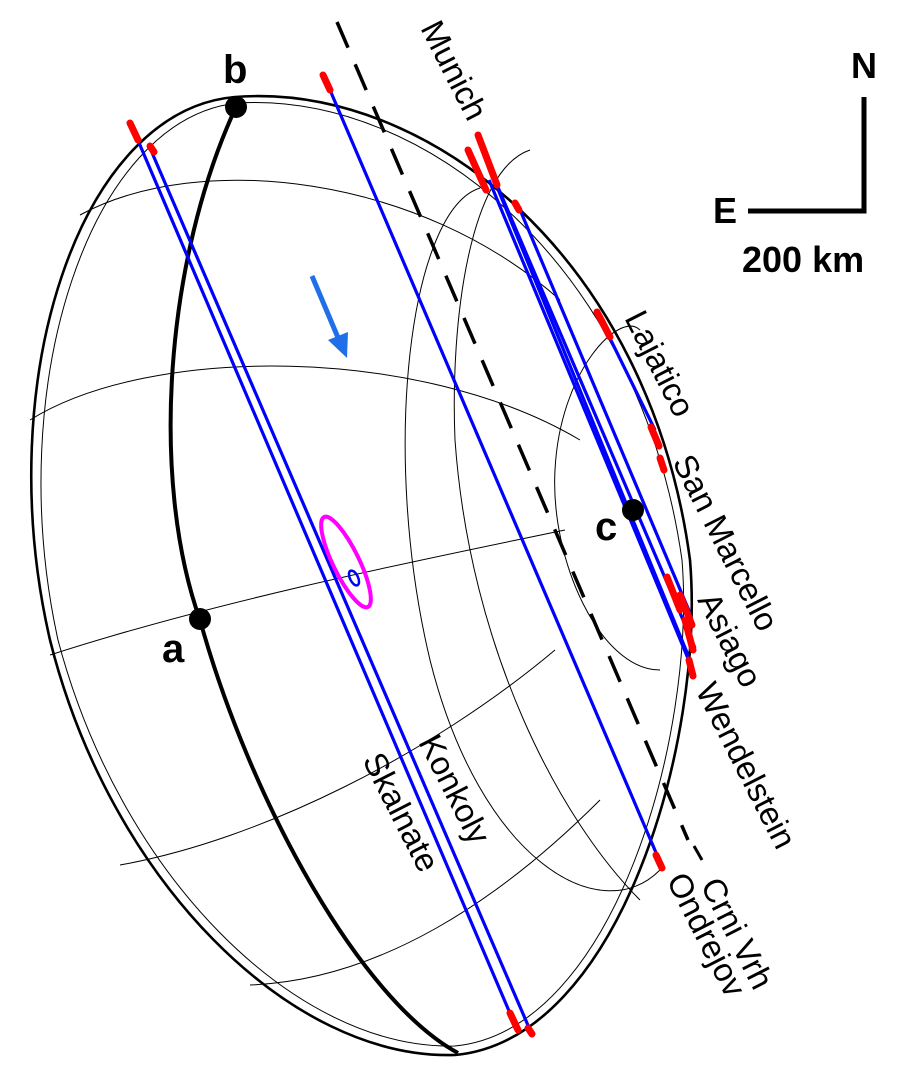 The width and height of the screenshot is (909, 1065). I want to click on center-ellipse, so click(354, 578).